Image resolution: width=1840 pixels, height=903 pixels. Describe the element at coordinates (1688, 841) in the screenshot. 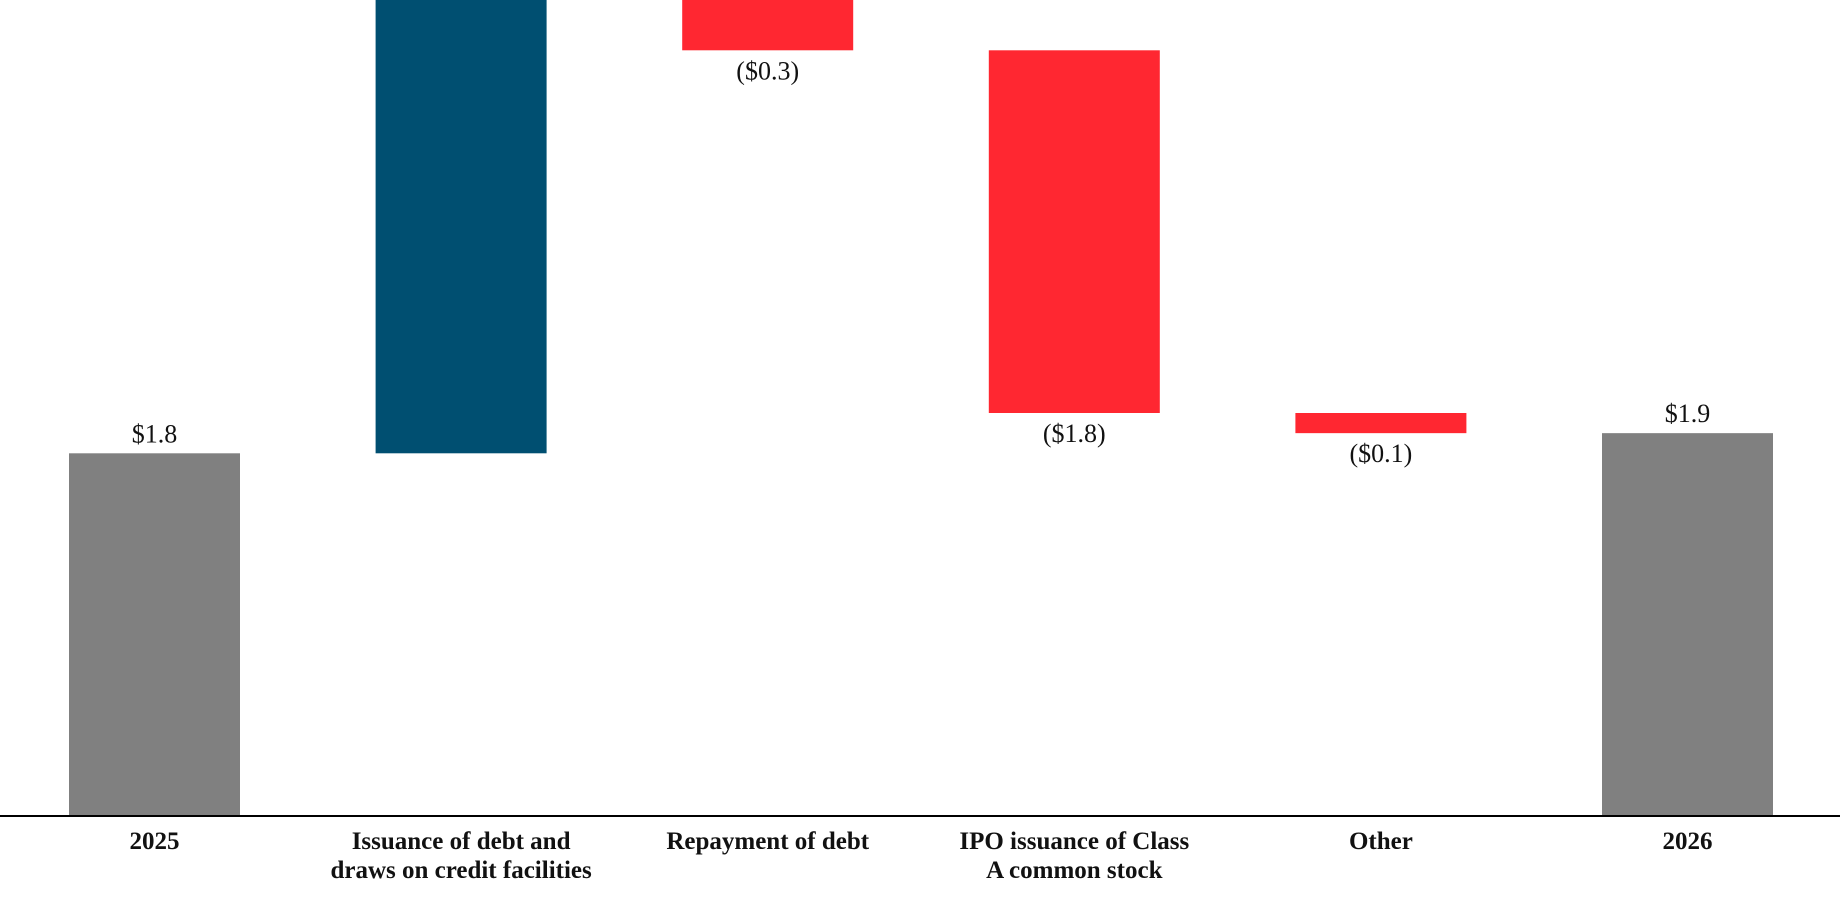

I see `category-label-2026: 2026` at that location.